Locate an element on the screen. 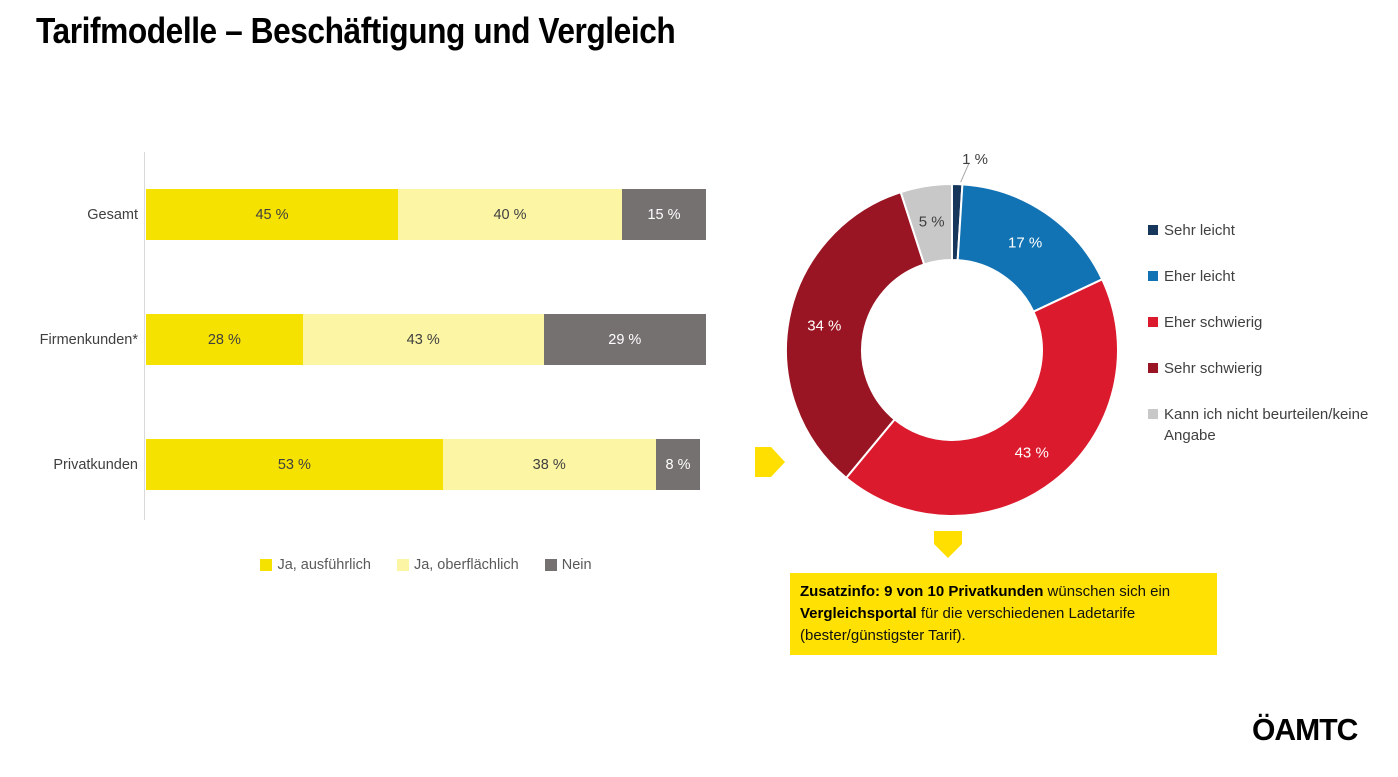 This screenshot has height=777, width=1398. donut-value-label: 43 % is located at coordinates (1032, 453).